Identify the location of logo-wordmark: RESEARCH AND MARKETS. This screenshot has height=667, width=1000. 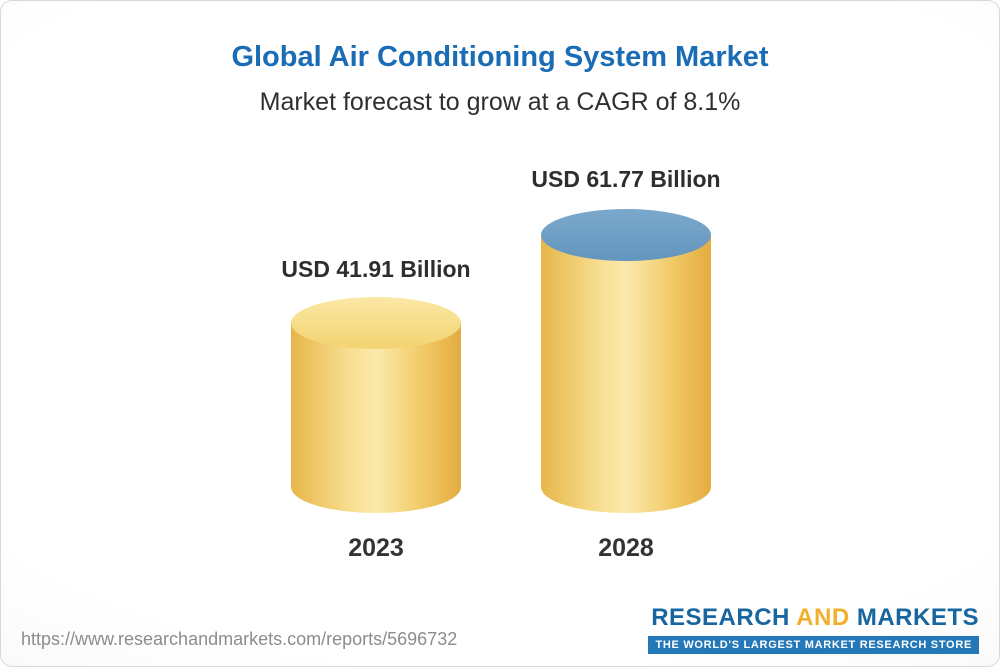
(813, 618).